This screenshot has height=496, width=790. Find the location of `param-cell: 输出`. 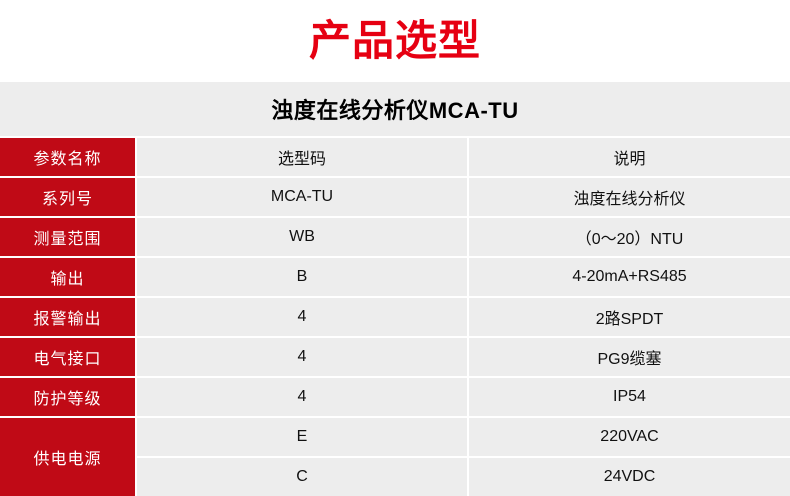

param-cell: 输出 is located at coordinates (67, 277).